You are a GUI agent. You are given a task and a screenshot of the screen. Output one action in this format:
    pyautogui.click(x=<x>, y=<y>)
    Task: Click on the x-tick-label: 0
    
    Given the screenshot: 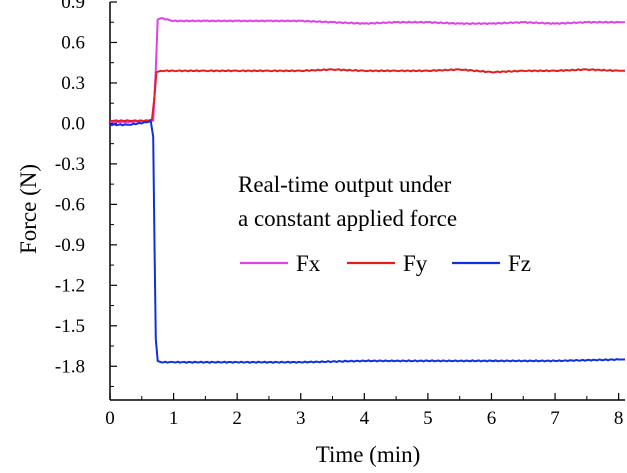 What is the action you would take?
    pyautogui.click(x=110, y=418)
    